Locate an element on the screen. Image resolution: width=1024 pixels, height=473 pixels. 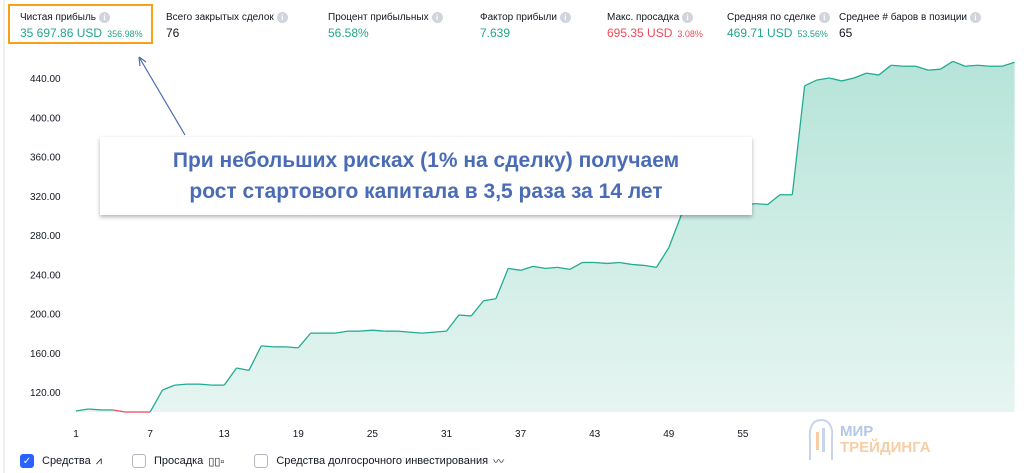
checkbox-drawdown is located at coordinates (138, 461).